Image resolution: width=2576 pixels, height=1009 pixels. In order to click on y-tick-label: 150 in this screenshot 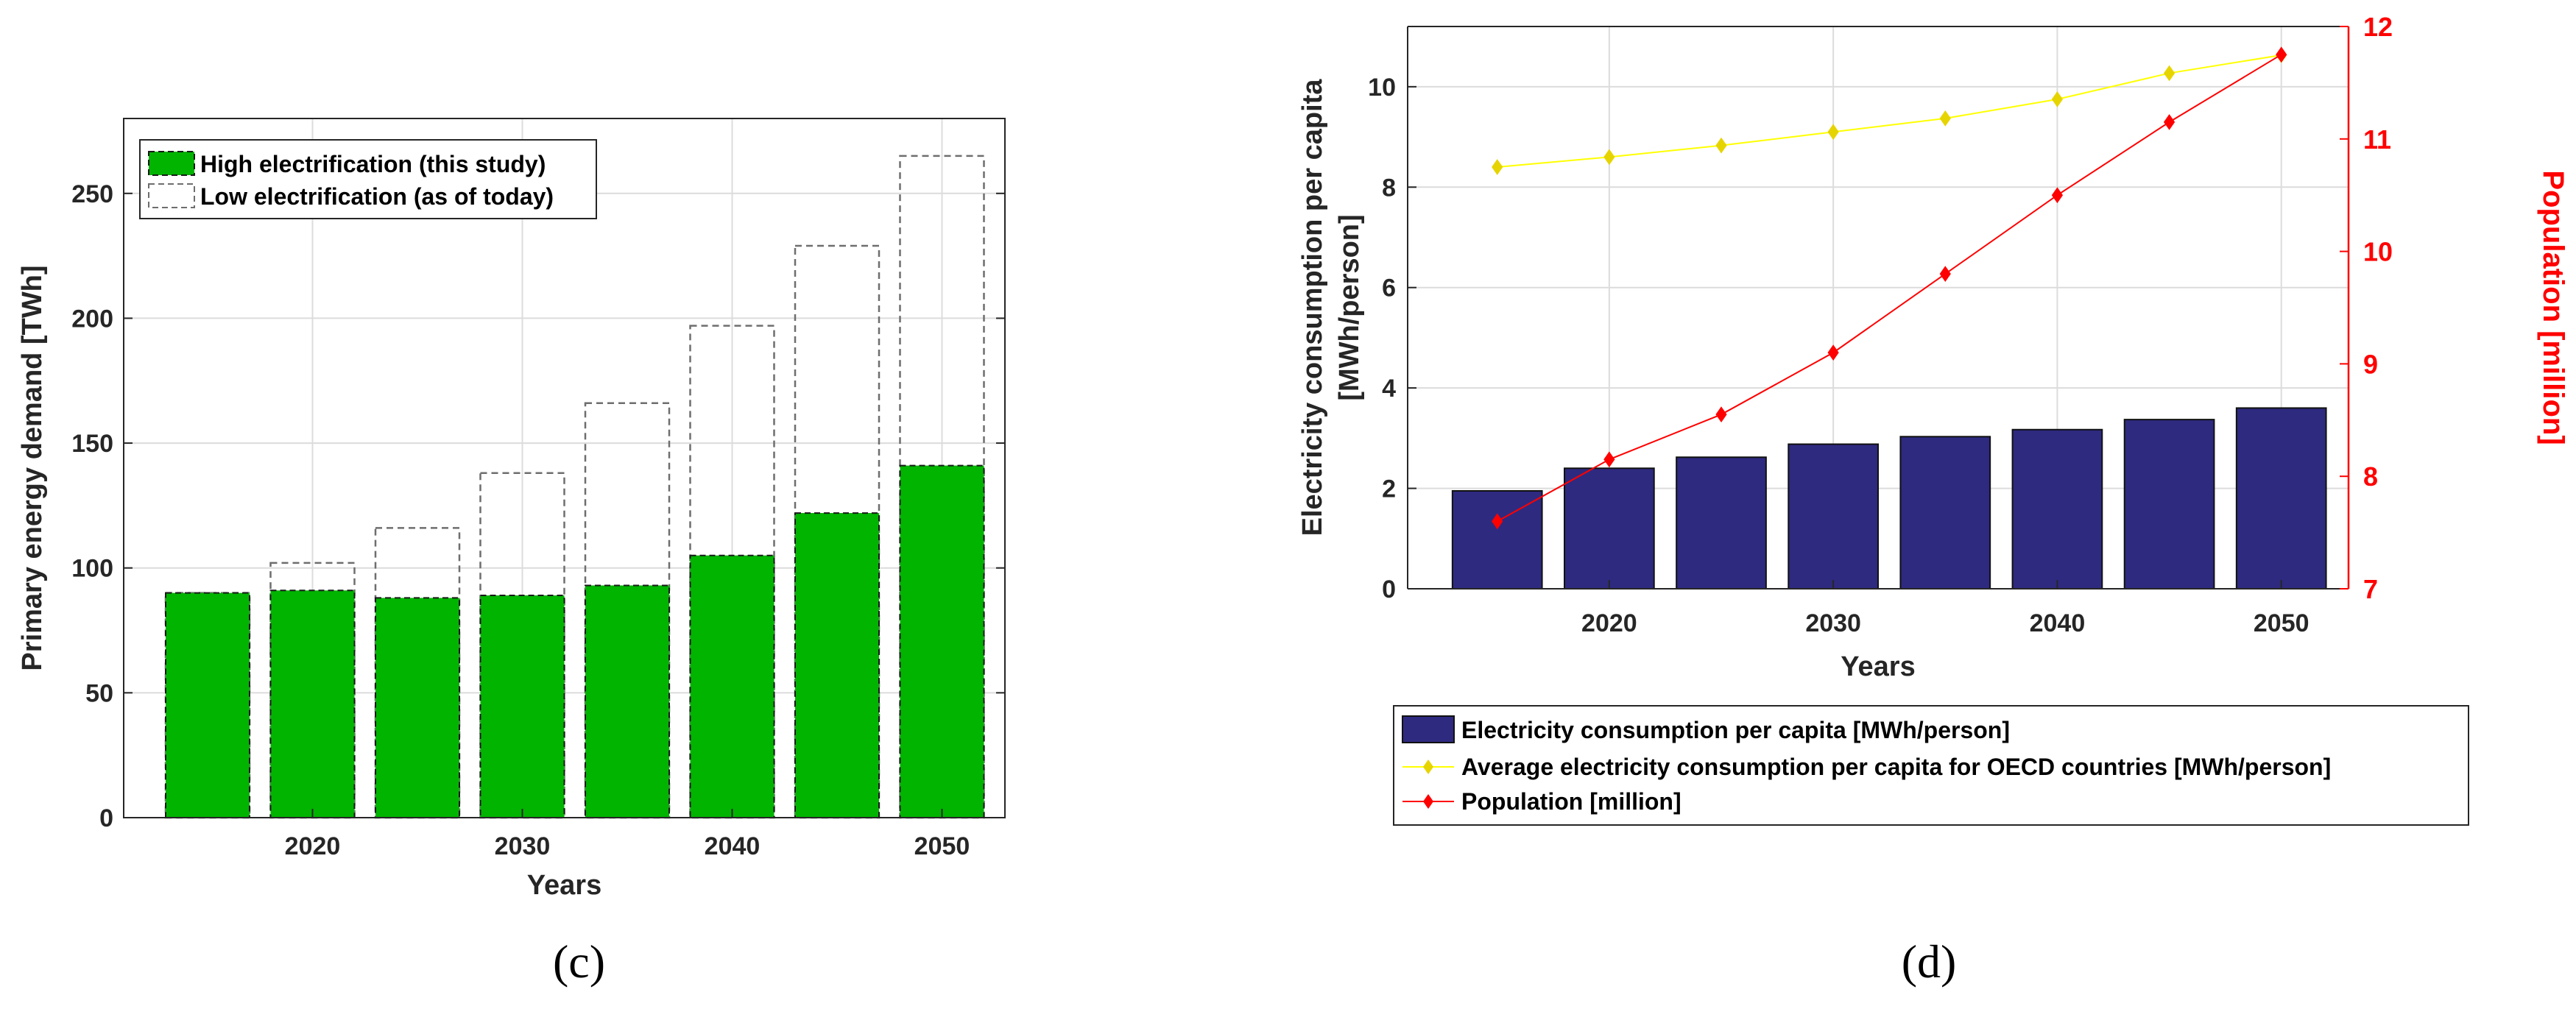, I will do `click(92, 444)`.